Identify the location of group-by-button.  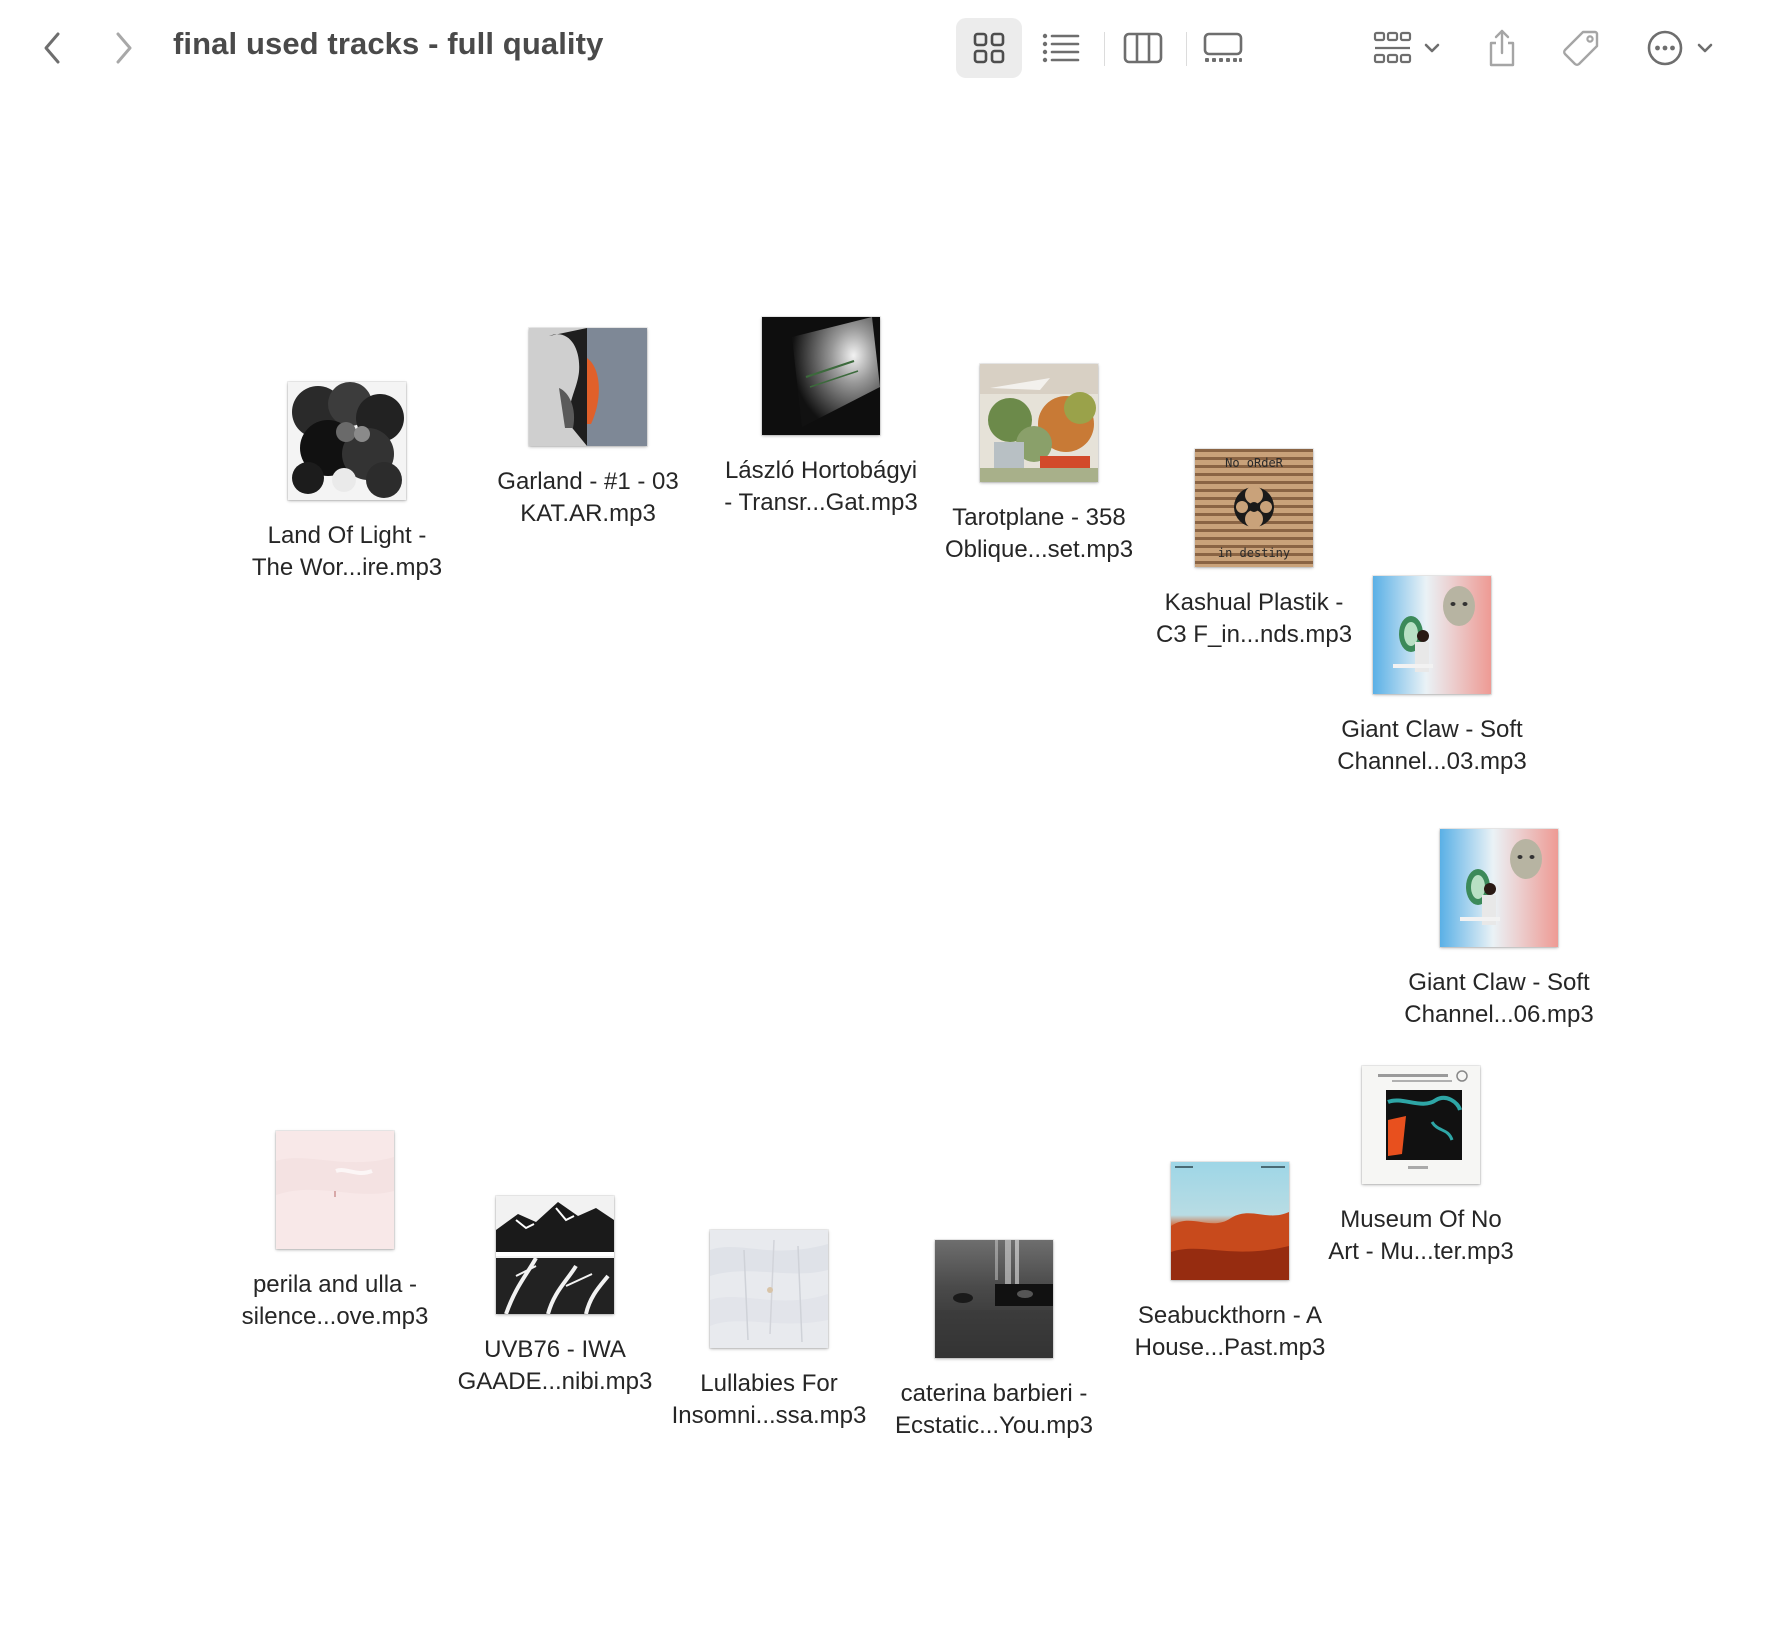
(1407, 48).